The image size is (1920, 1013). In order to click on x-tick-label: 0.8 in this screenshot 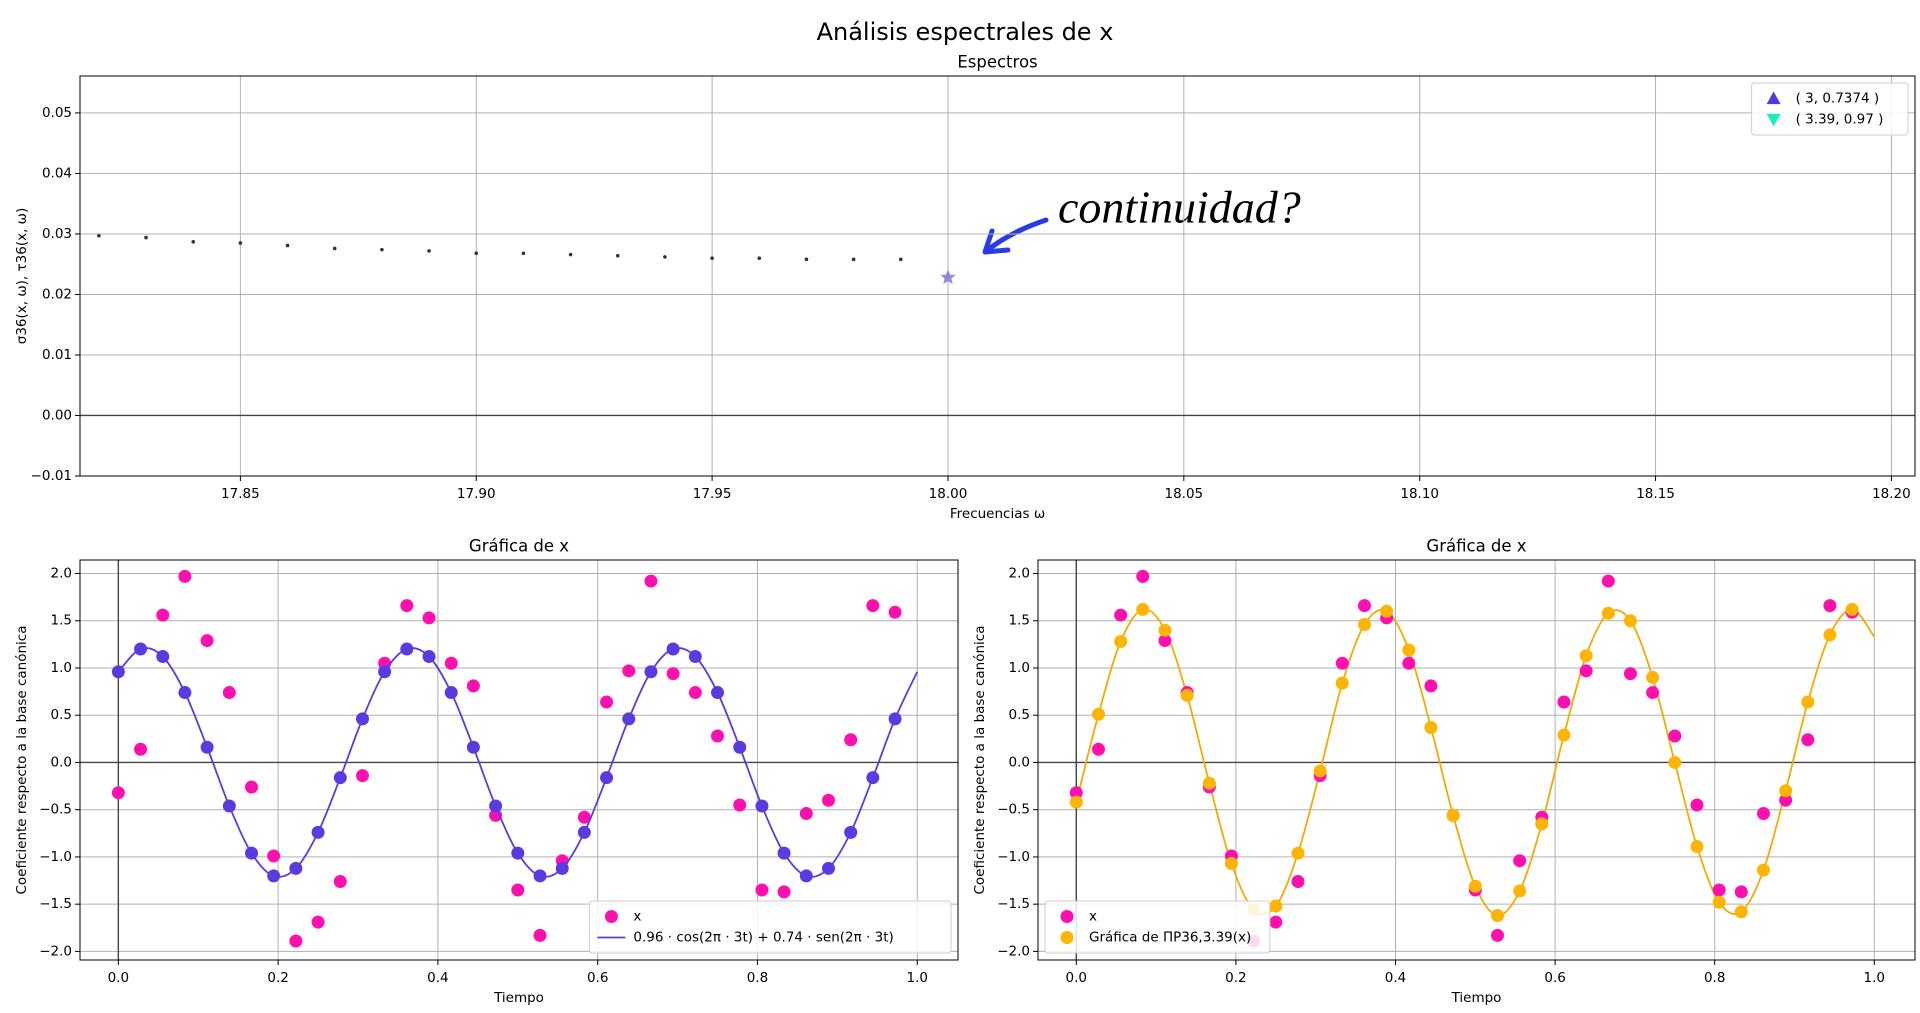, I will do `click(757, 978)`.